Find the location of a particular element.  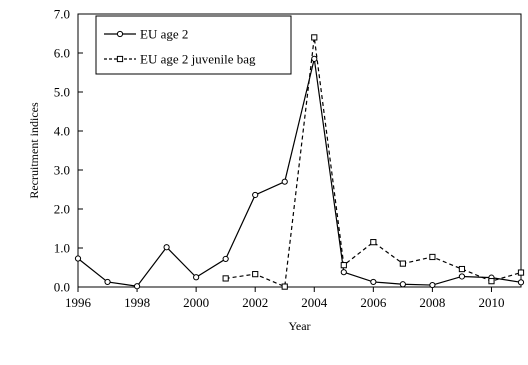

legend: EU age 2 EU age 2 juvenile bag is located at coordinates (193, 45).